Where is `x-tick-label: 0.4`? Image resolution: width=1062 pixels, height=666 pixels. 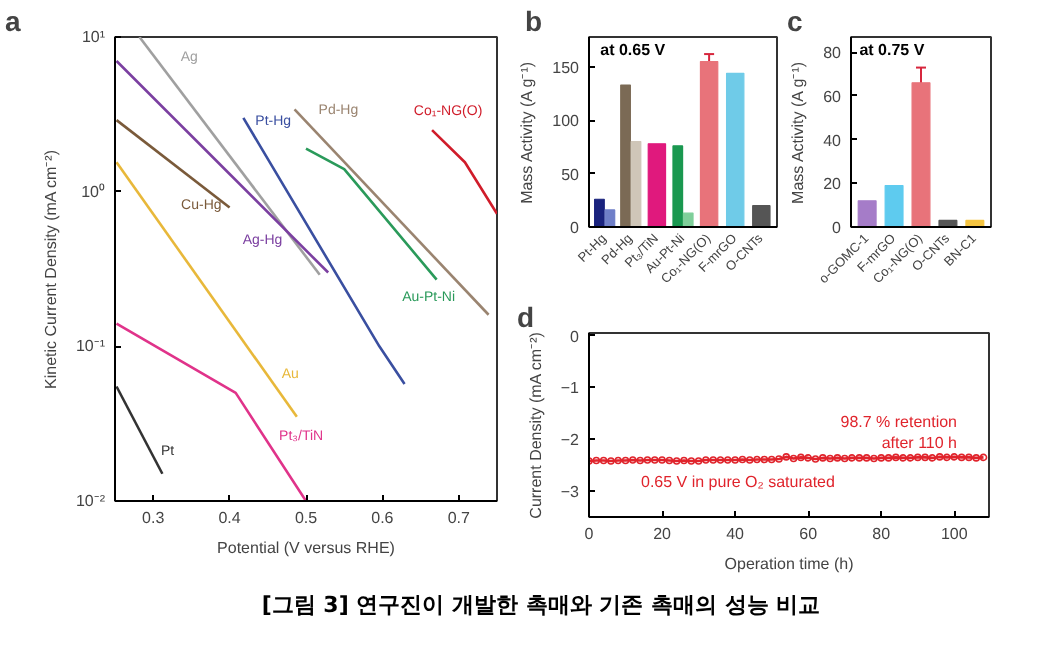
x-tick-label: 0.4 is located at coordinates (230, 518).